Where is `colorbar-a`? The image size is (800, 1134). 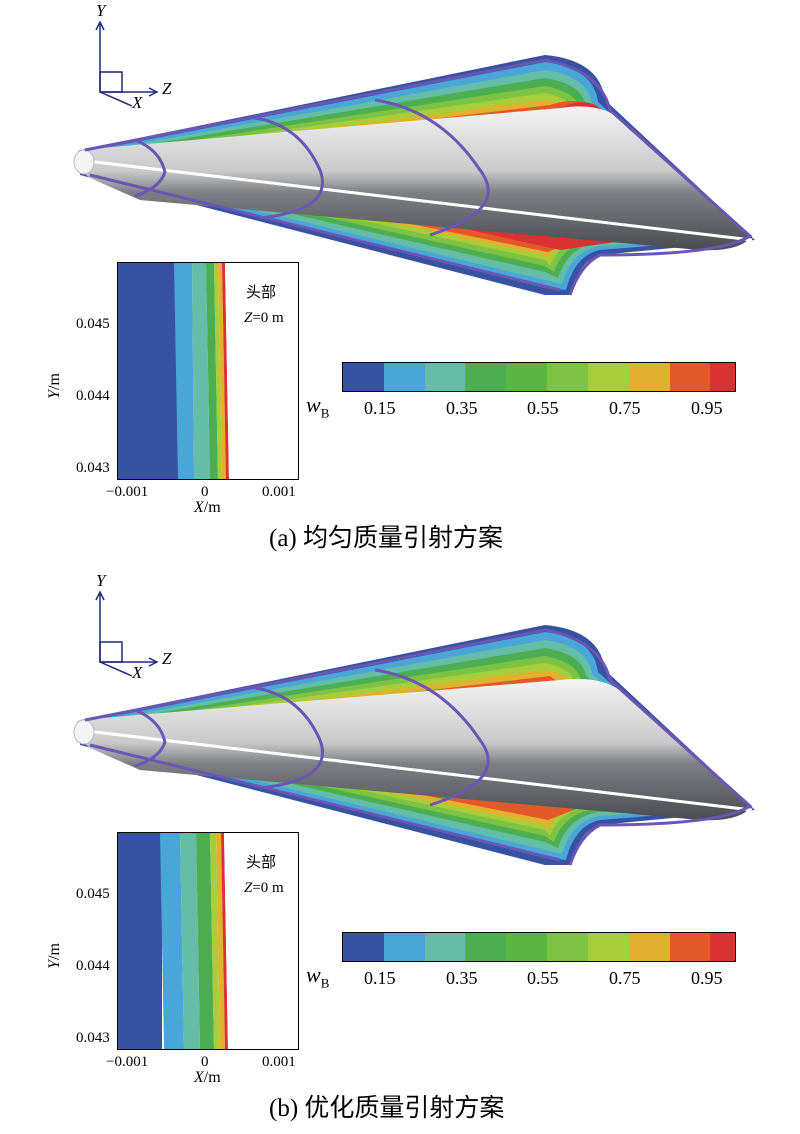 colorbar-a is located at coordinates (539, 377).